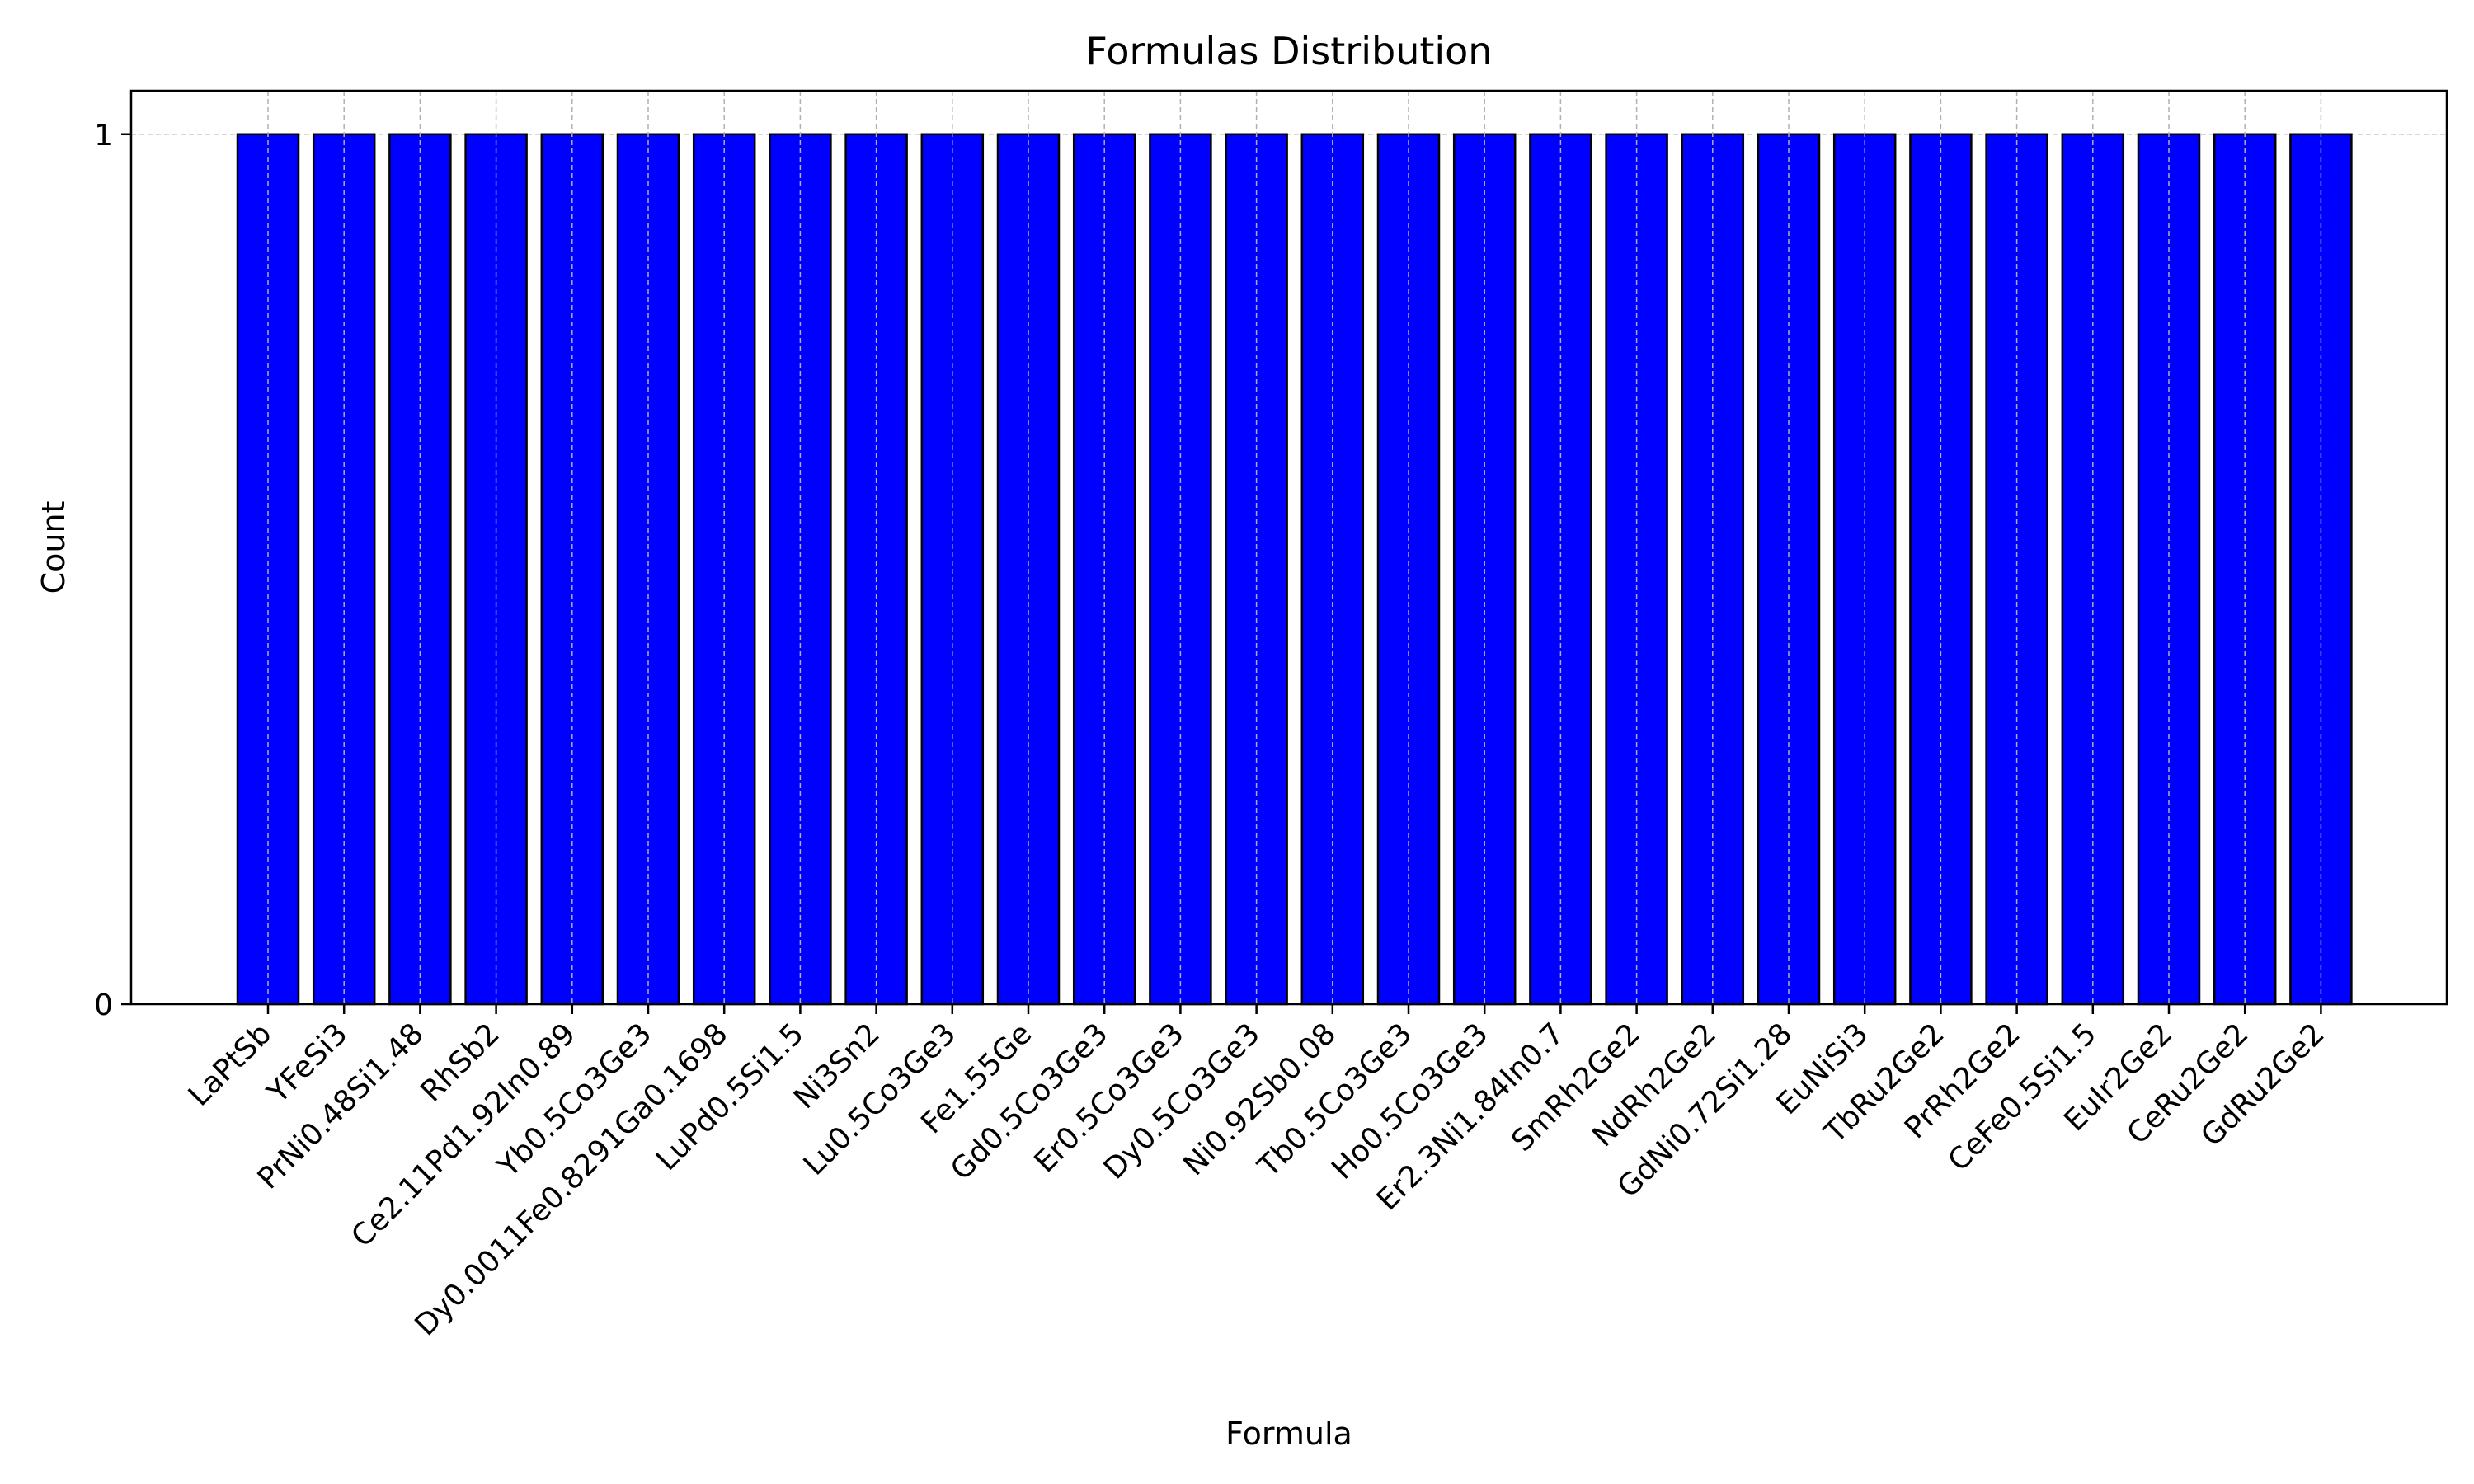 The image size is (2474, 1484). What do you see at coordinates (230, 1064) in the screenshot?
I see `x-tick-label: LaPtSb` at bounding box center [230, 1064].